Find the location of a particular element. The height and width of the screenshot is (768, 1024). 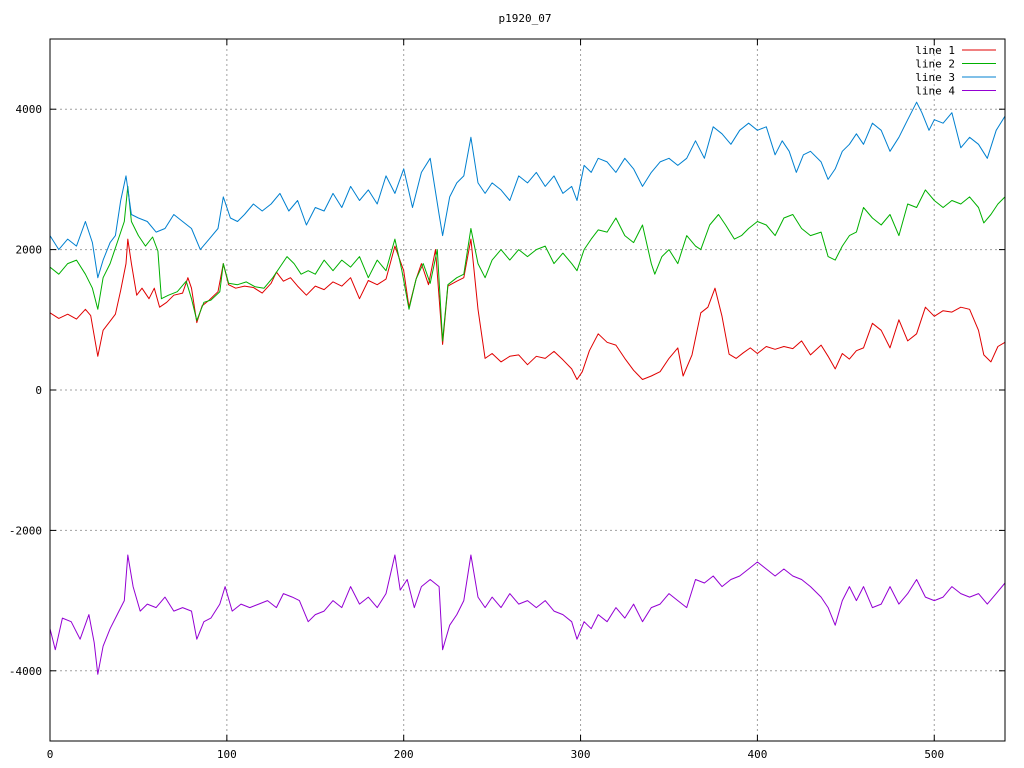

x-tick-label: 100 is located at coordinates (227, 754).